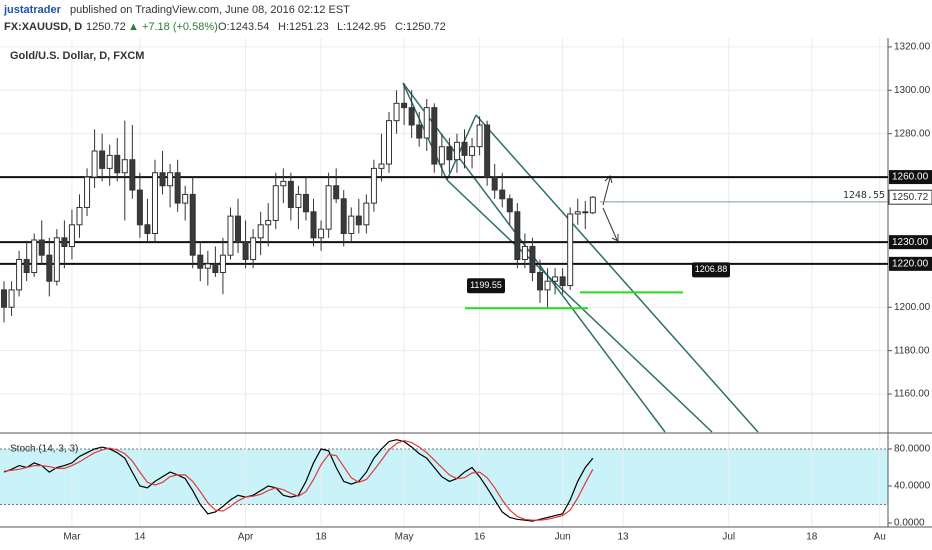 Image resolution: width=932 pixels, height=550 pixels. I want to click on ohlc: H:1251.23, so click(303, 27).